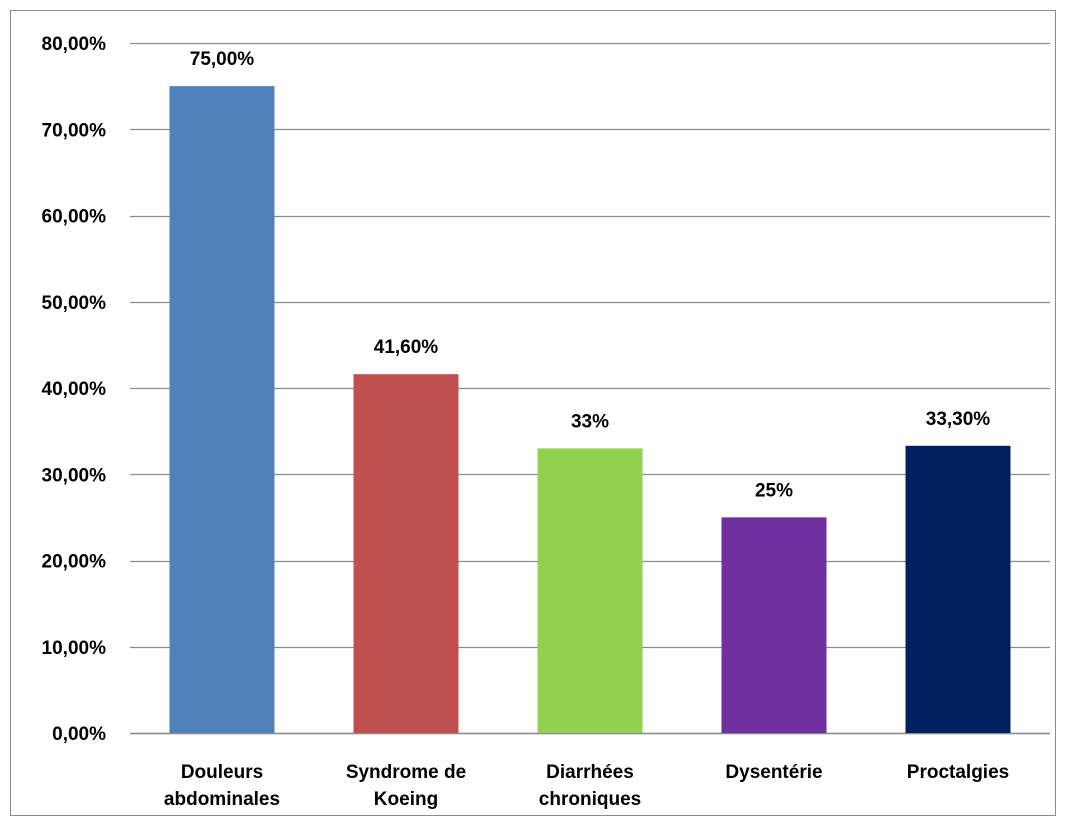 The width and height of the screenshot is (1066, 826). What do you see at coordinates (590, 799) in the screenshot?
I see `x-tick-label-line: chroniques` at bounding box center [590, 799].